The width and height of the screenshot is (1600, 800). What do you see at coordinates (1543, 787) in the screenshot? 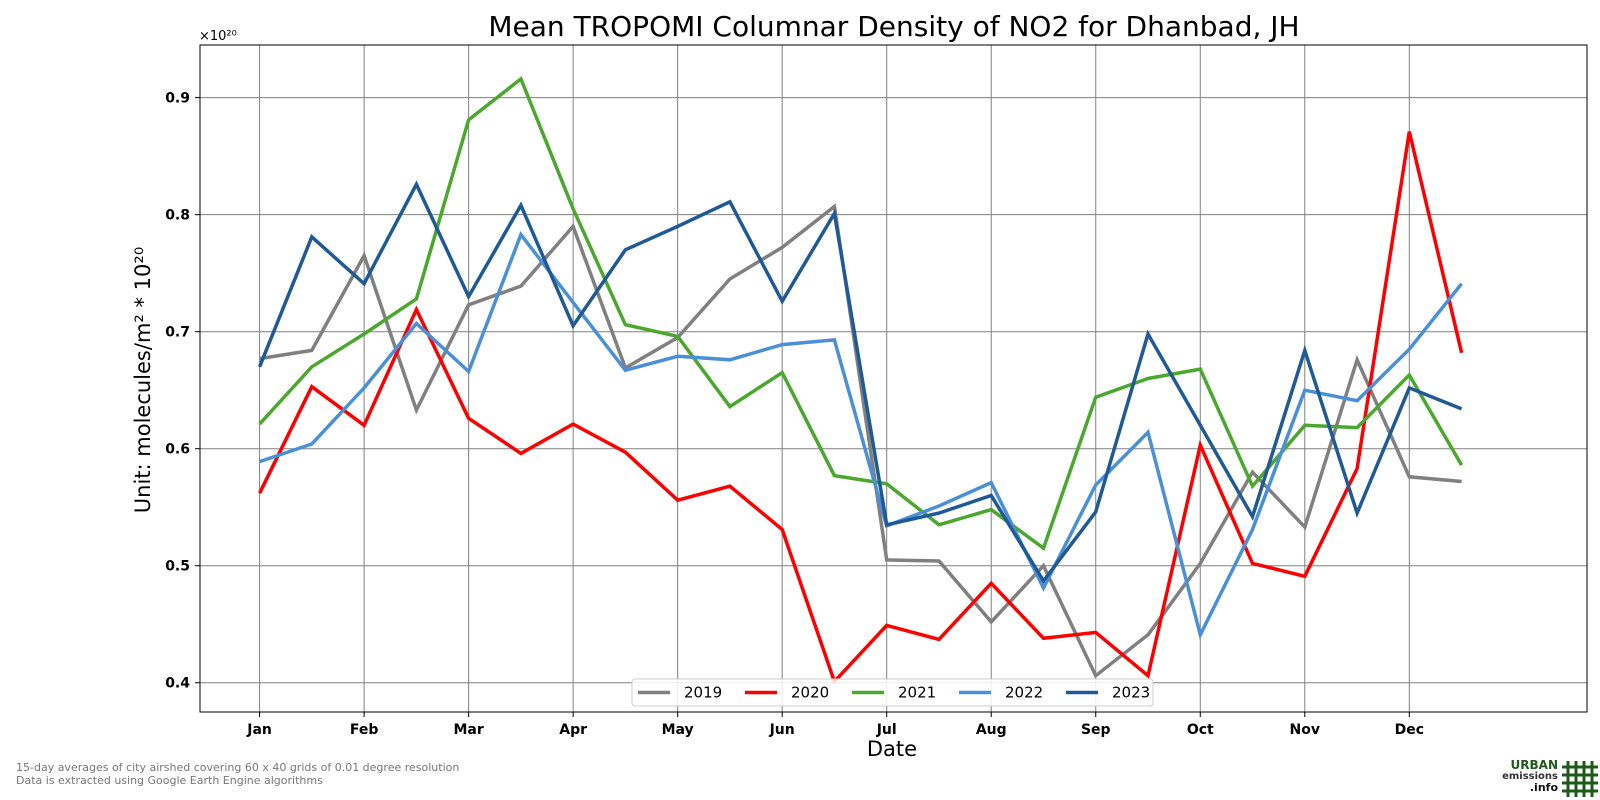
I see `logo-info: .info` at bounding box center [1543, 787].